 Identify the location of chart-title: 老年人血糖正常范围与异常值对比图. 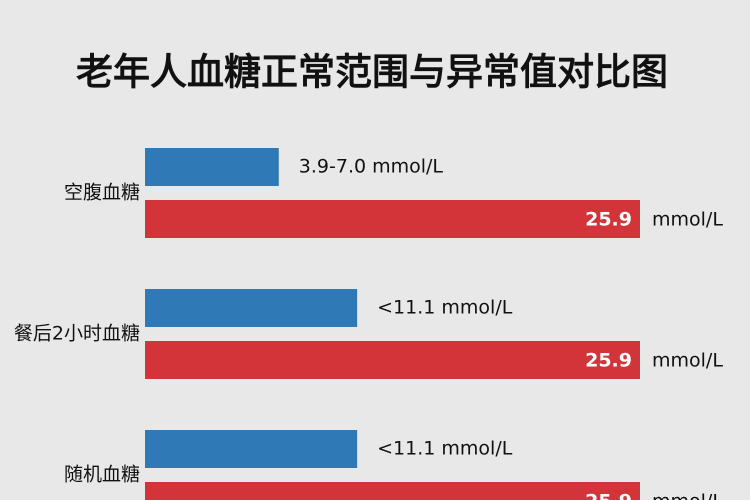
(372, 72).